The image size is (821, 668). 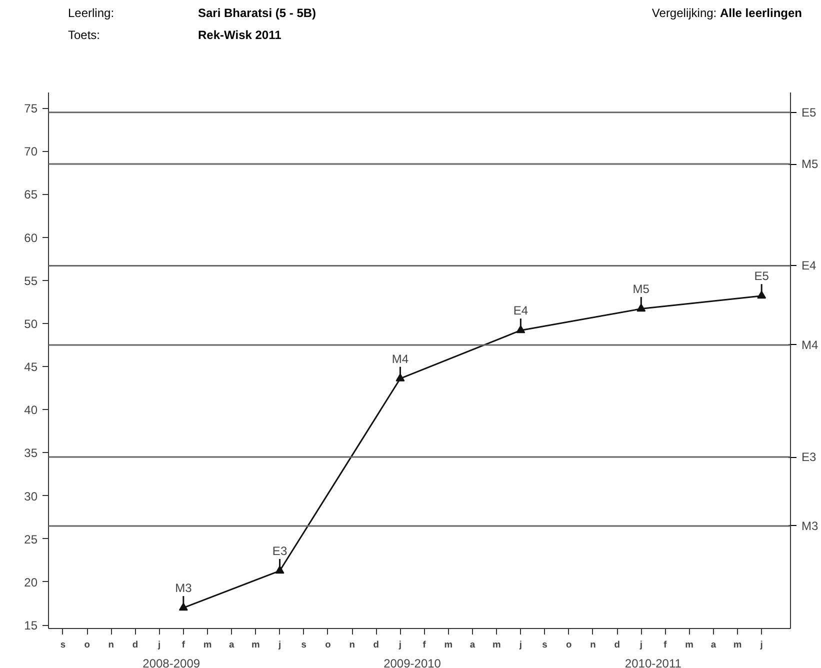 I want to click on ref-line-label: E5, so click(x=809, y=112).